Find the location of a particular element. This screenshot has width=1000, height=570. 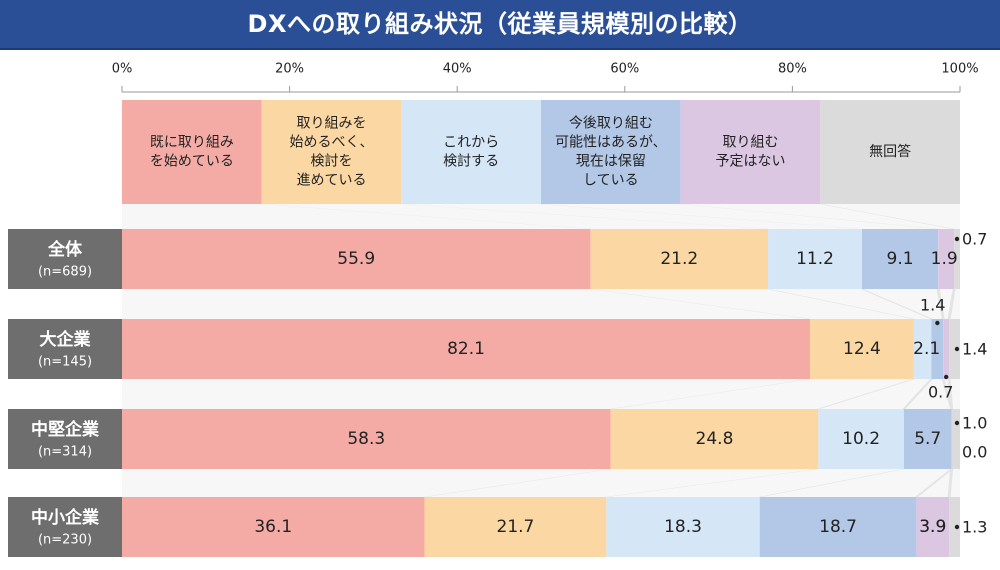

data-label-callout: 1.0 is located at coordinates (974, 423).